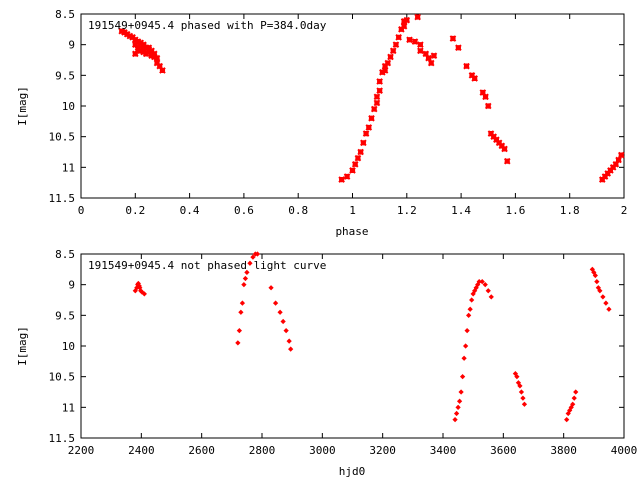 This screenshot has width=640, height=480. What do you see at coordinates (461, 210) in the screenshot?
I see `phased-x-tick-label: 1.4` at bounding box center [461, 210].